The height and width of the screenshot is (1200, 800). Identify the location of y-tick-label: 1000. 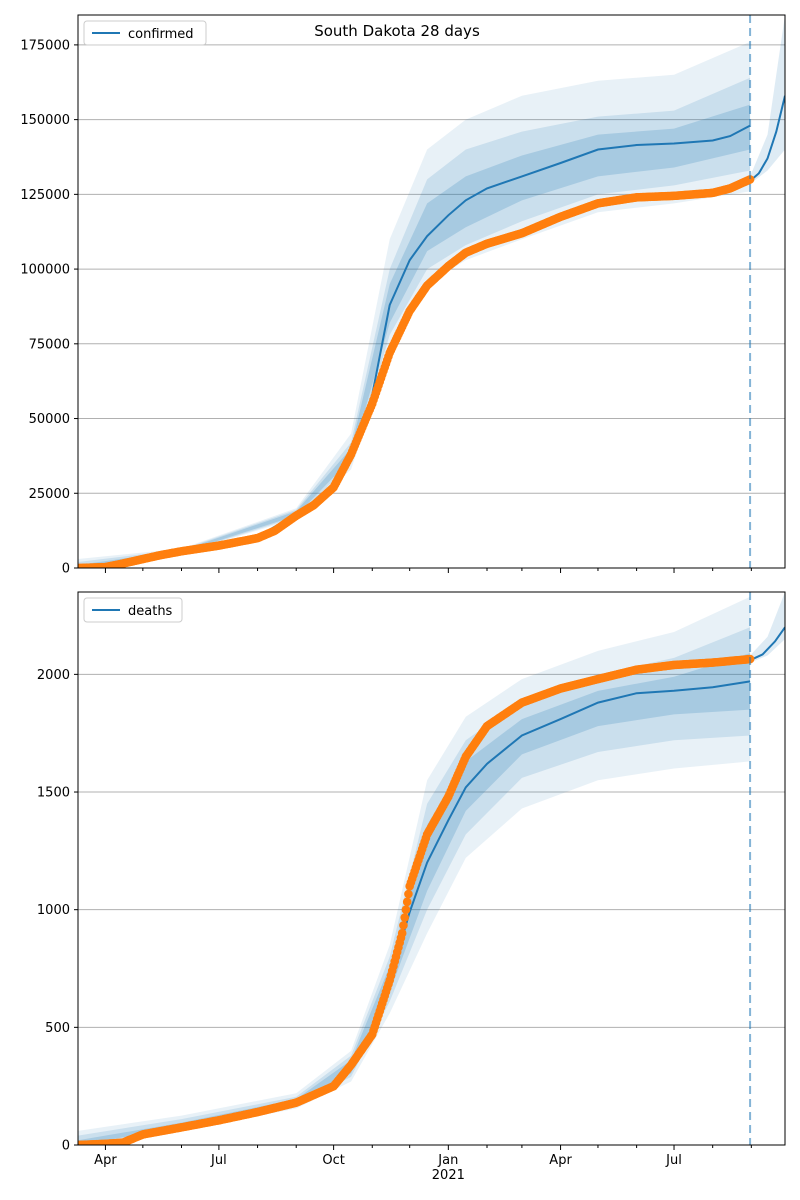
(53, 910).